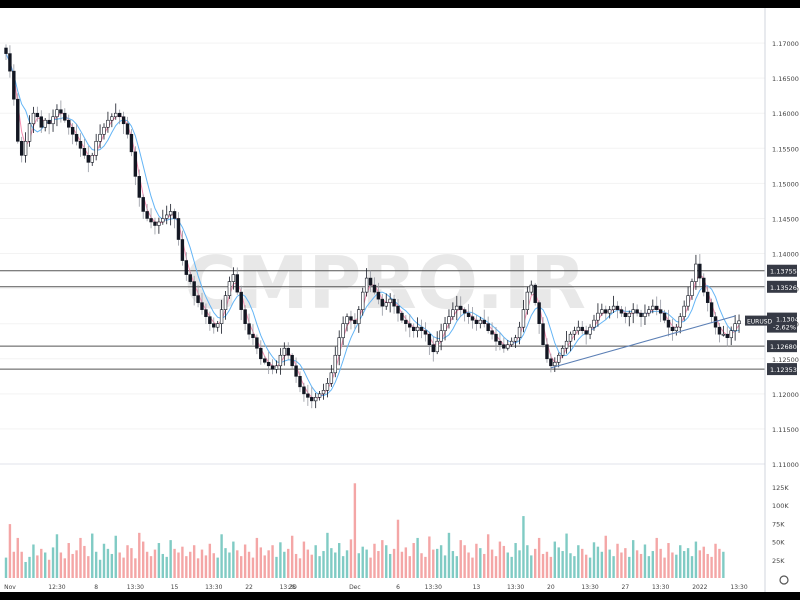  Describe the element at coordinates (784, 580) in the screenshot. I see `settings-gear-icon` at that location.